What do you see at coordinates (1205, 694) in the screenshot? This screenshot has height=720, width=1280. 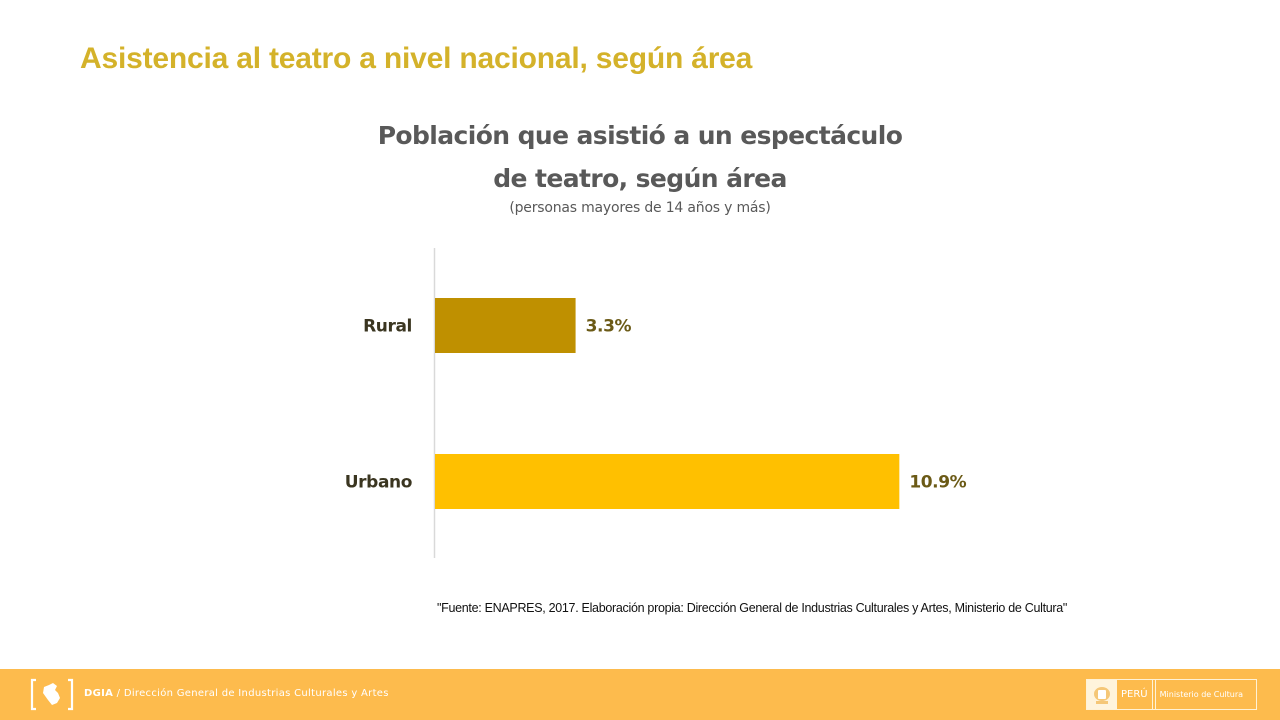 I see `gov-ministry-label: Ministerio de Cultura` at bounding box center [1205, 694].